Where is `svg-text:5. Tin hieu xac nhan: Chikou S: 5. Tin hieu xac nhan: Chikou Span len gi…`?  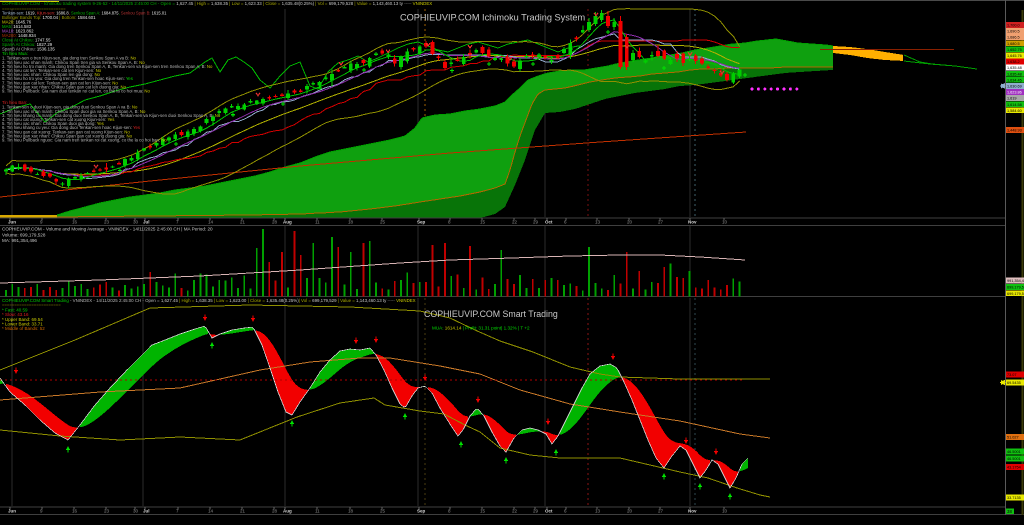 svg-text:5. Tin hieu xac nhan: Chikou S: 5. Tin hieu xac nhan: Chikou Span len gi… is located at coordinates (51, 74).